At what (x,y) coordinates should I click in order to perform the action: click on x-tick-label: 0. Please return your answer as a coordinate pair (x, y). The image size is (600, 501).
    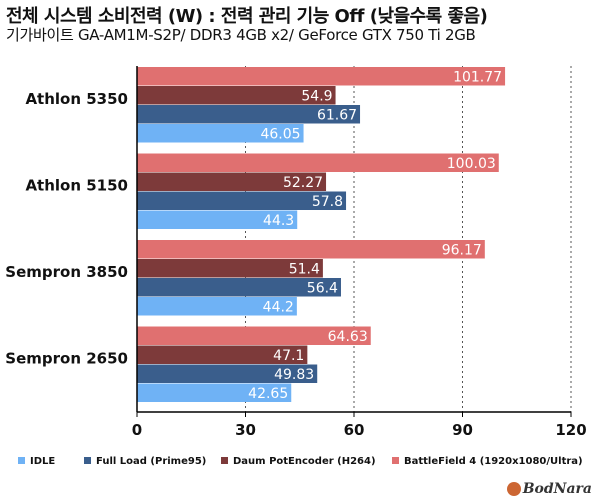
    Looking at the image, I should click on (137, 430).